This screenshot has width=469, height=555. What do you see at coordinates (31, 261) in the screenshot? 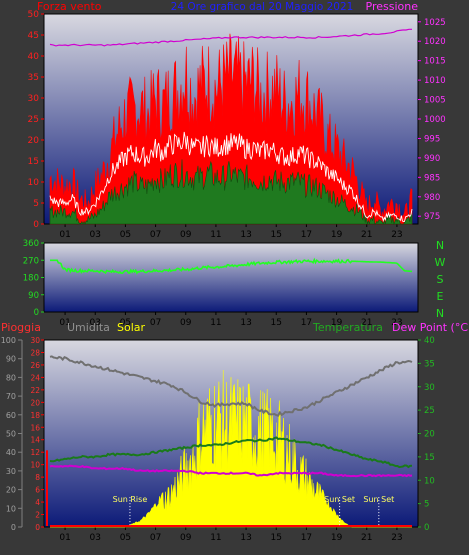
I see `direction-y-tick-label: 270` at bounding box center [31, 261].